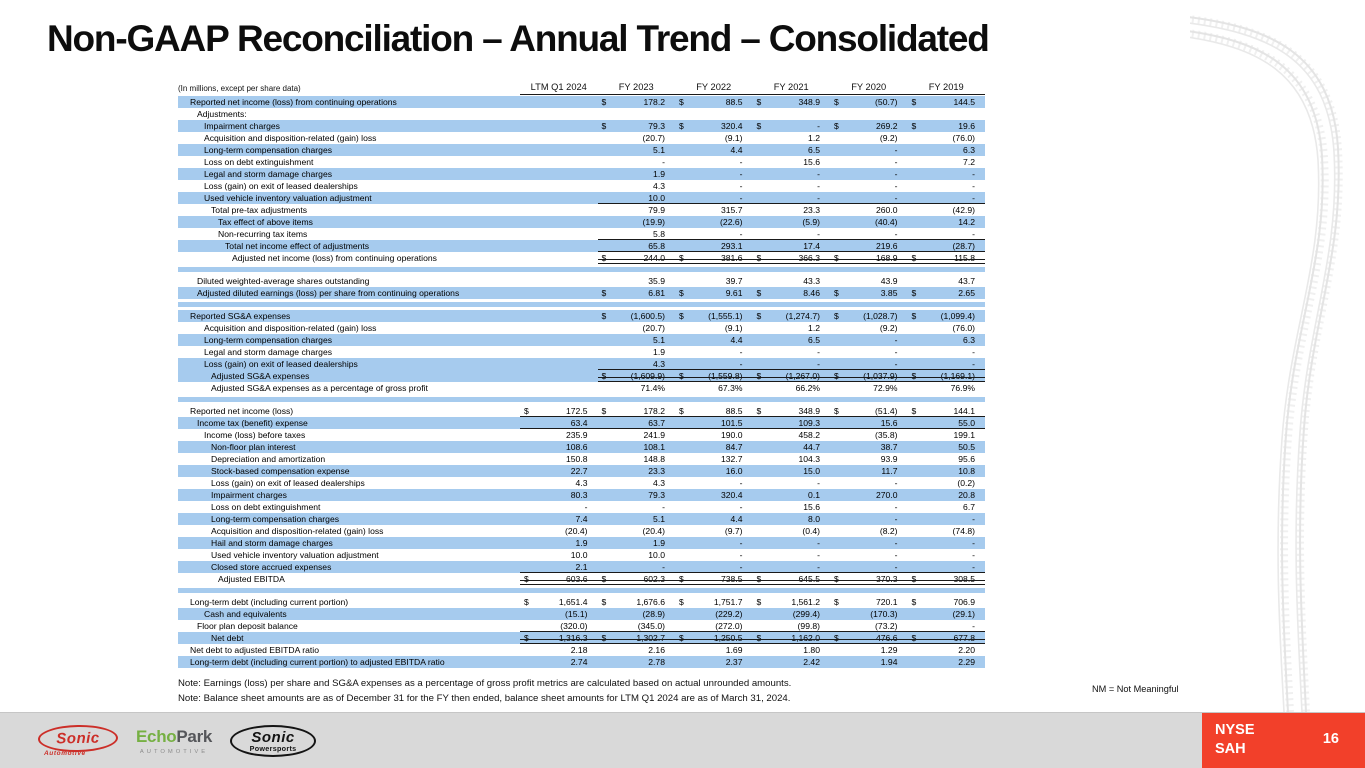 This screenshot has height=768, width=1365. Describe the element at coordinates (752, 614) in the screenshot. I see `row-values: (15.1) (28.9) (229.2) (299.4) (170.3) (29.1)` at that location.